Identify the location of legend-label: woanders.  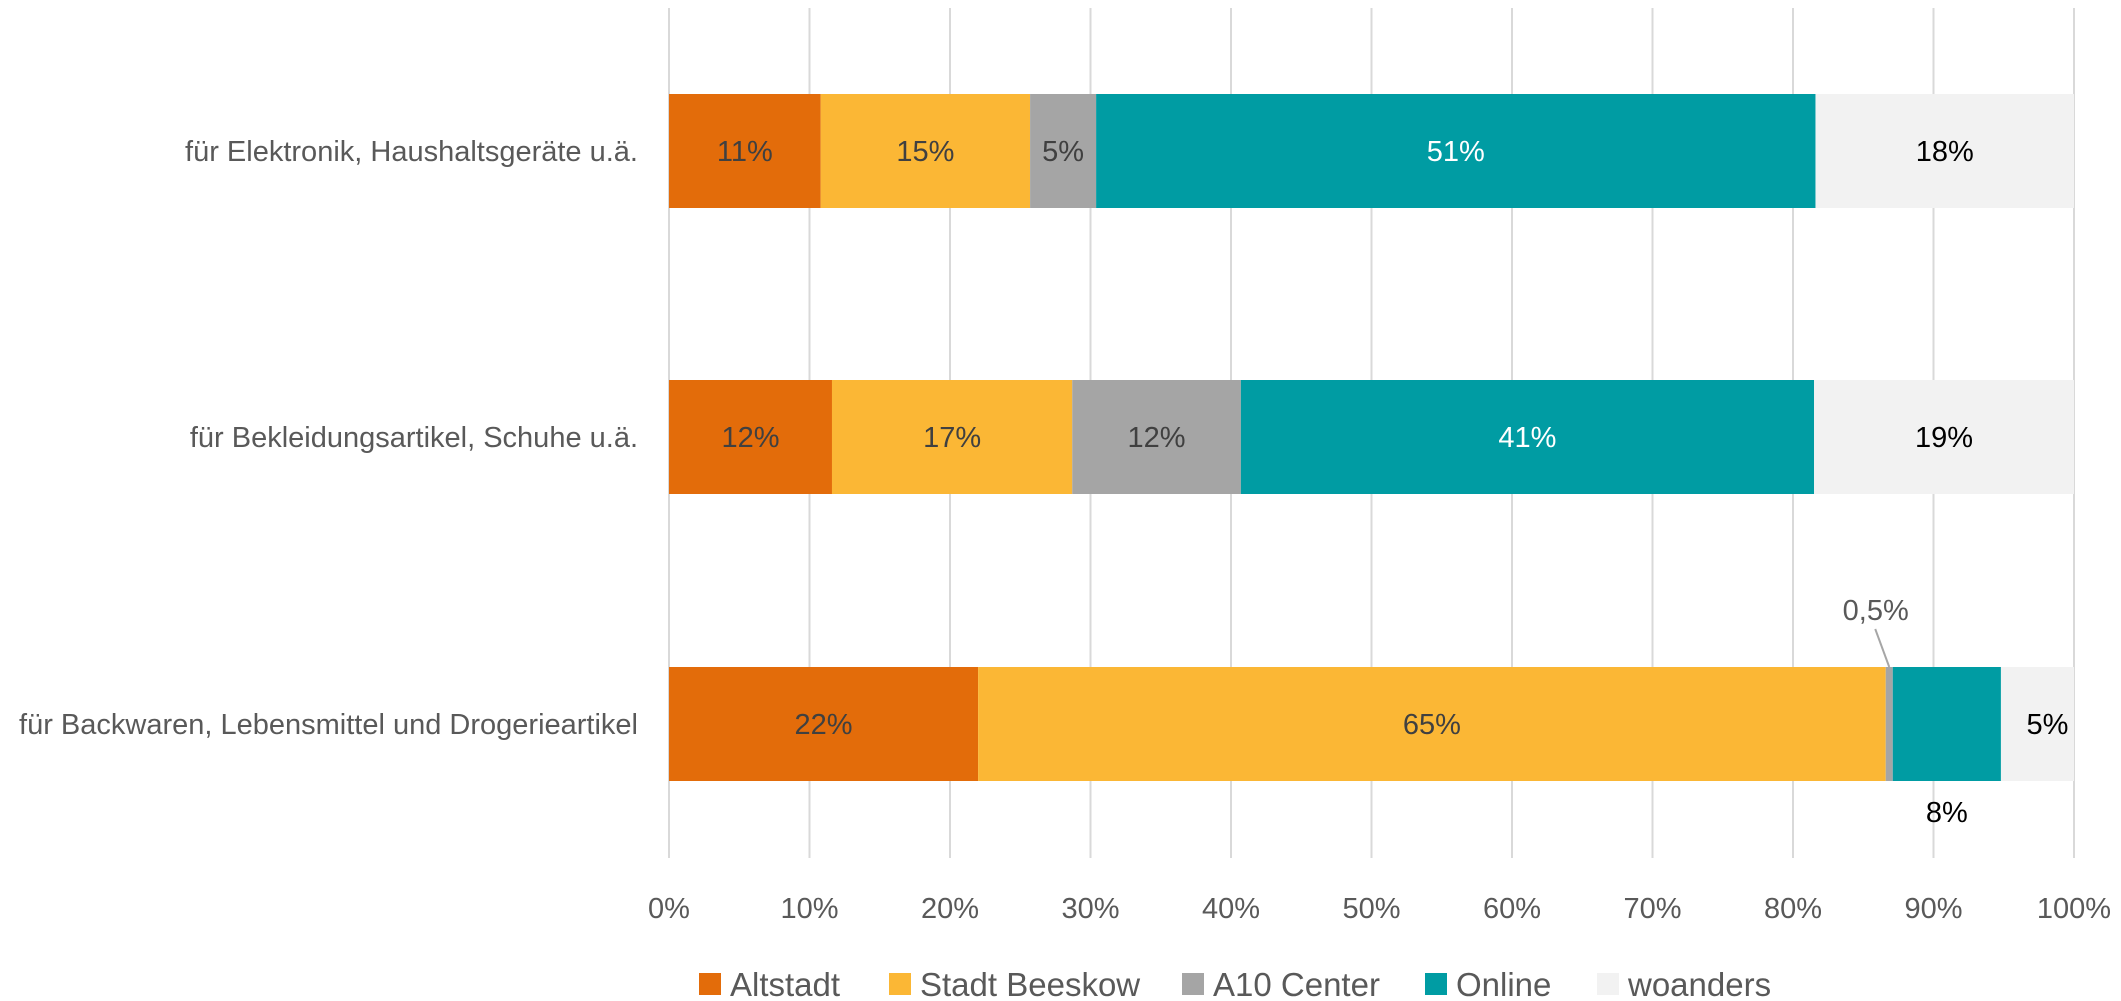
(1699, 983).